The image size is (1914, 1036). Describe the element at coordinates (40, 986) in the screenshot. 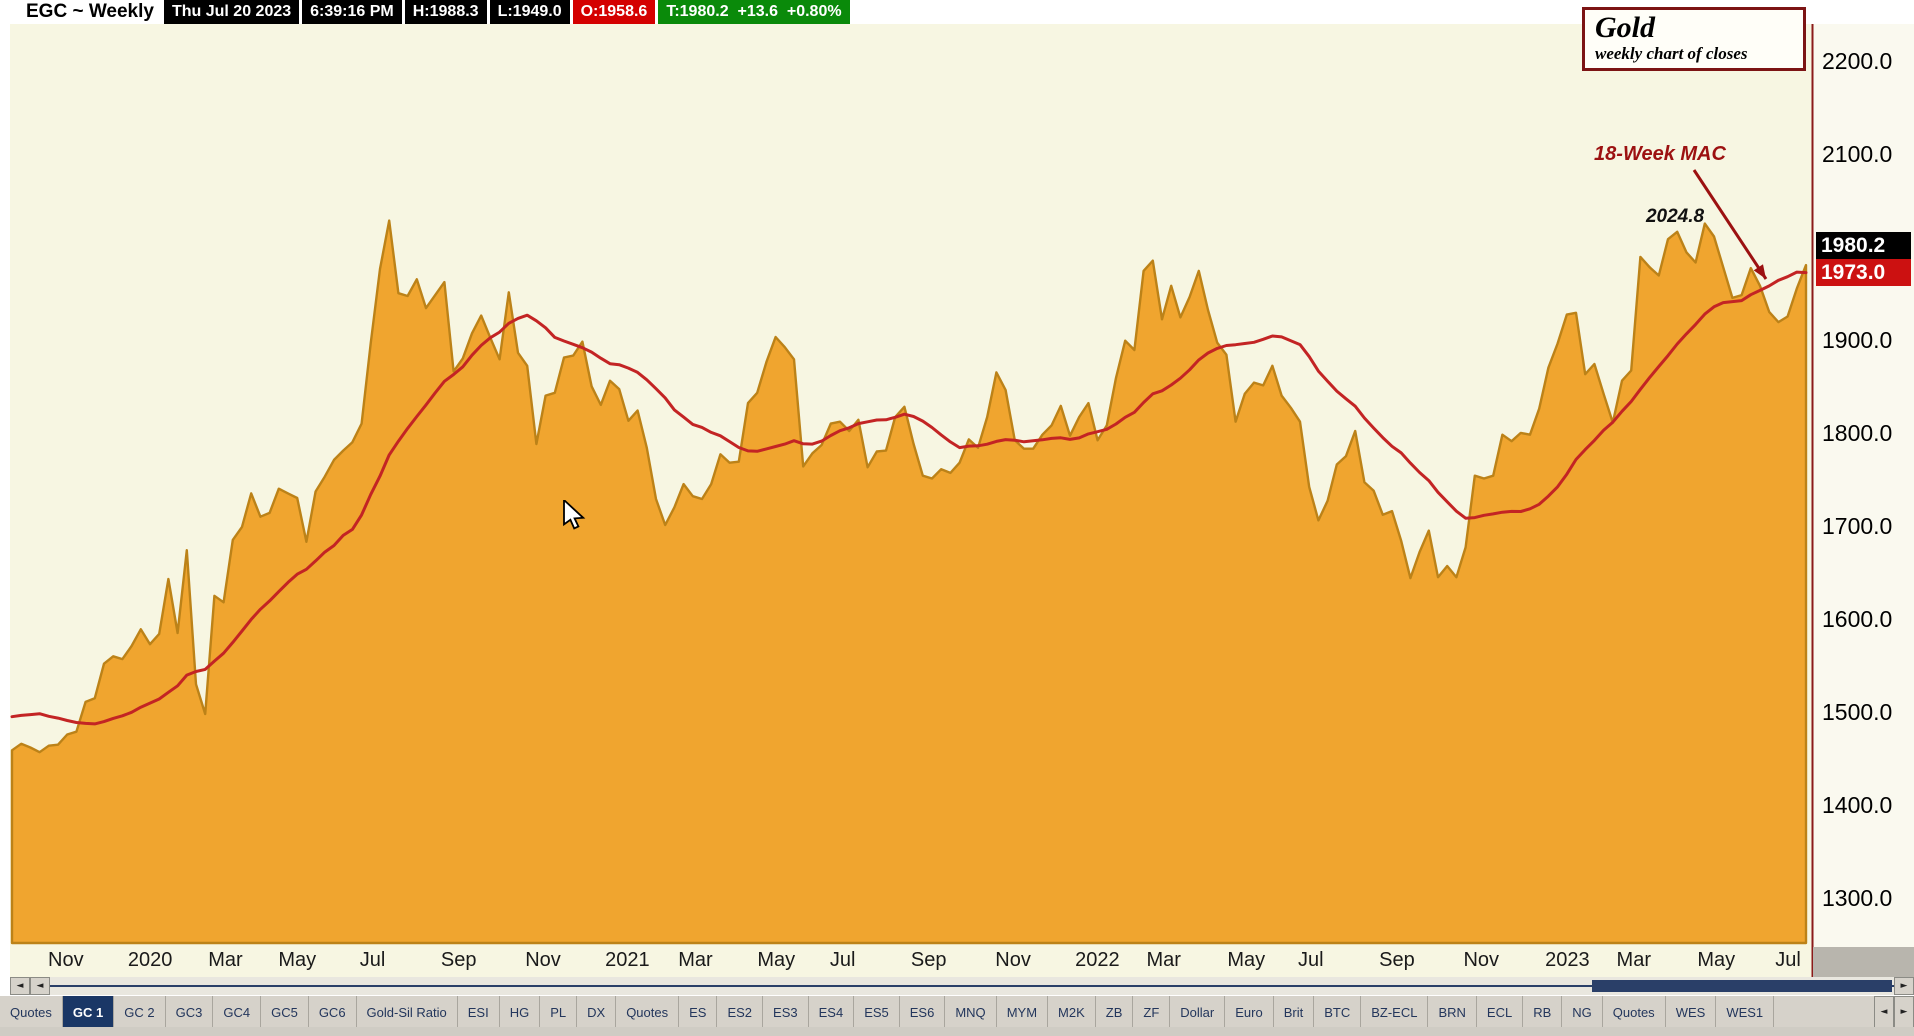

I see `scroll-left-button-2: ◄` at that location.